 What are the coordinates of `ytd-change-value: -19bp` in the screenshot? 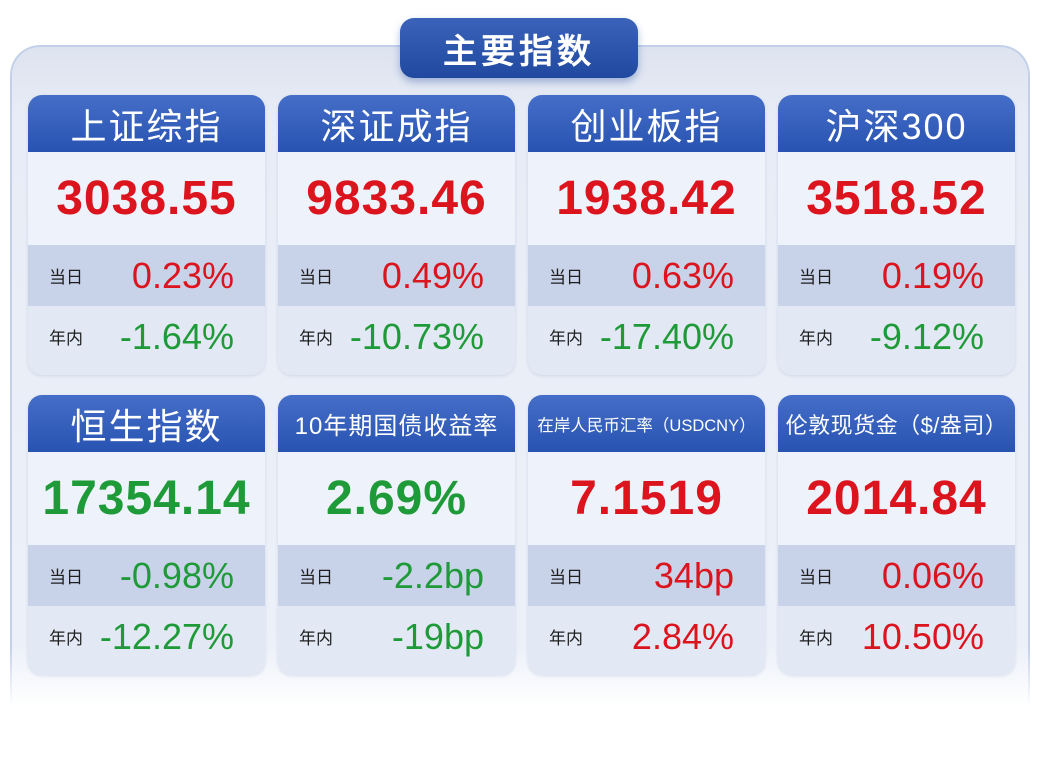 It's located at (437, 636).